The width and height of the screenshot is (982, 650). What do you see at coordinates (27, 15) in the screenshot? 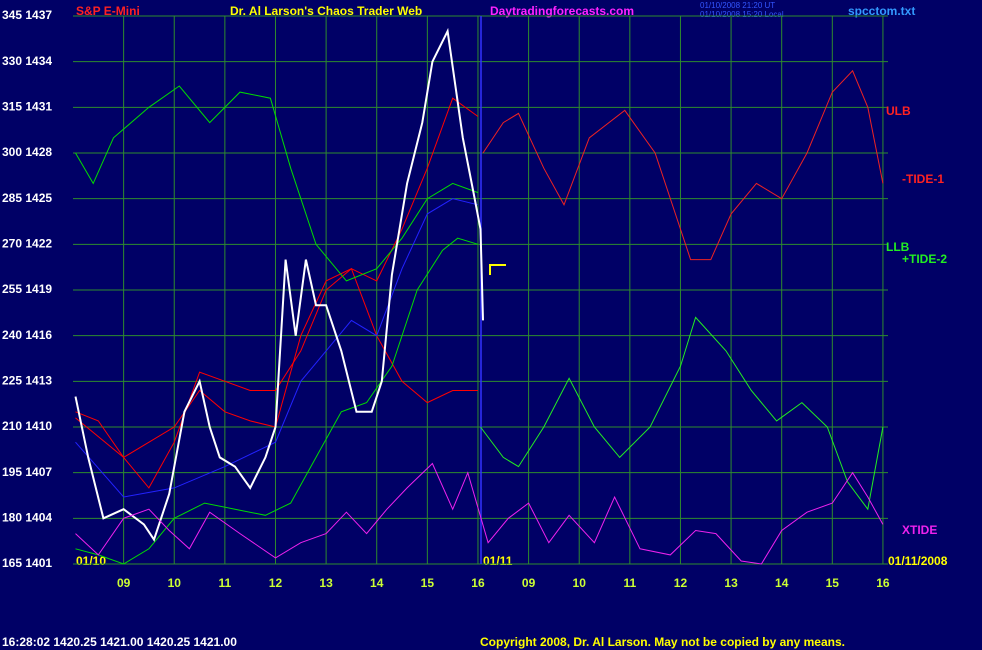
I see `y-tick-label: 345 1437` at bounding box center [27, 15].